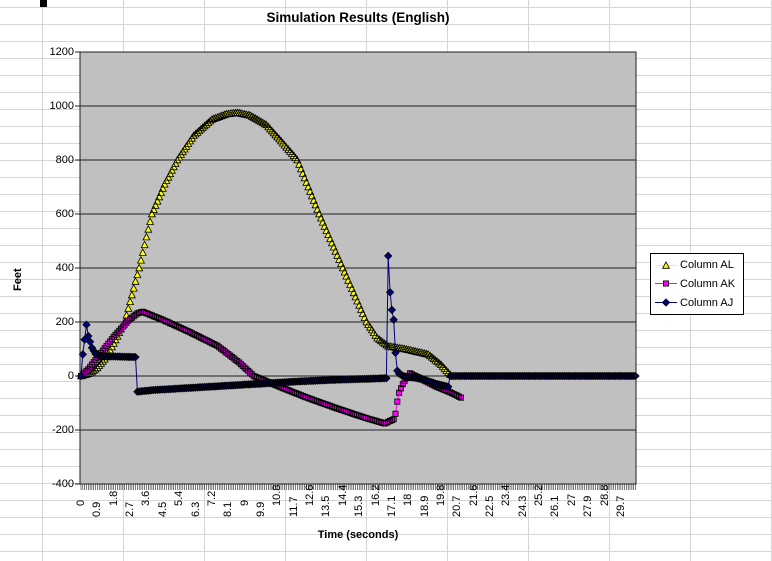  I want to click on y-tick-label: 0, so click(70, 376).